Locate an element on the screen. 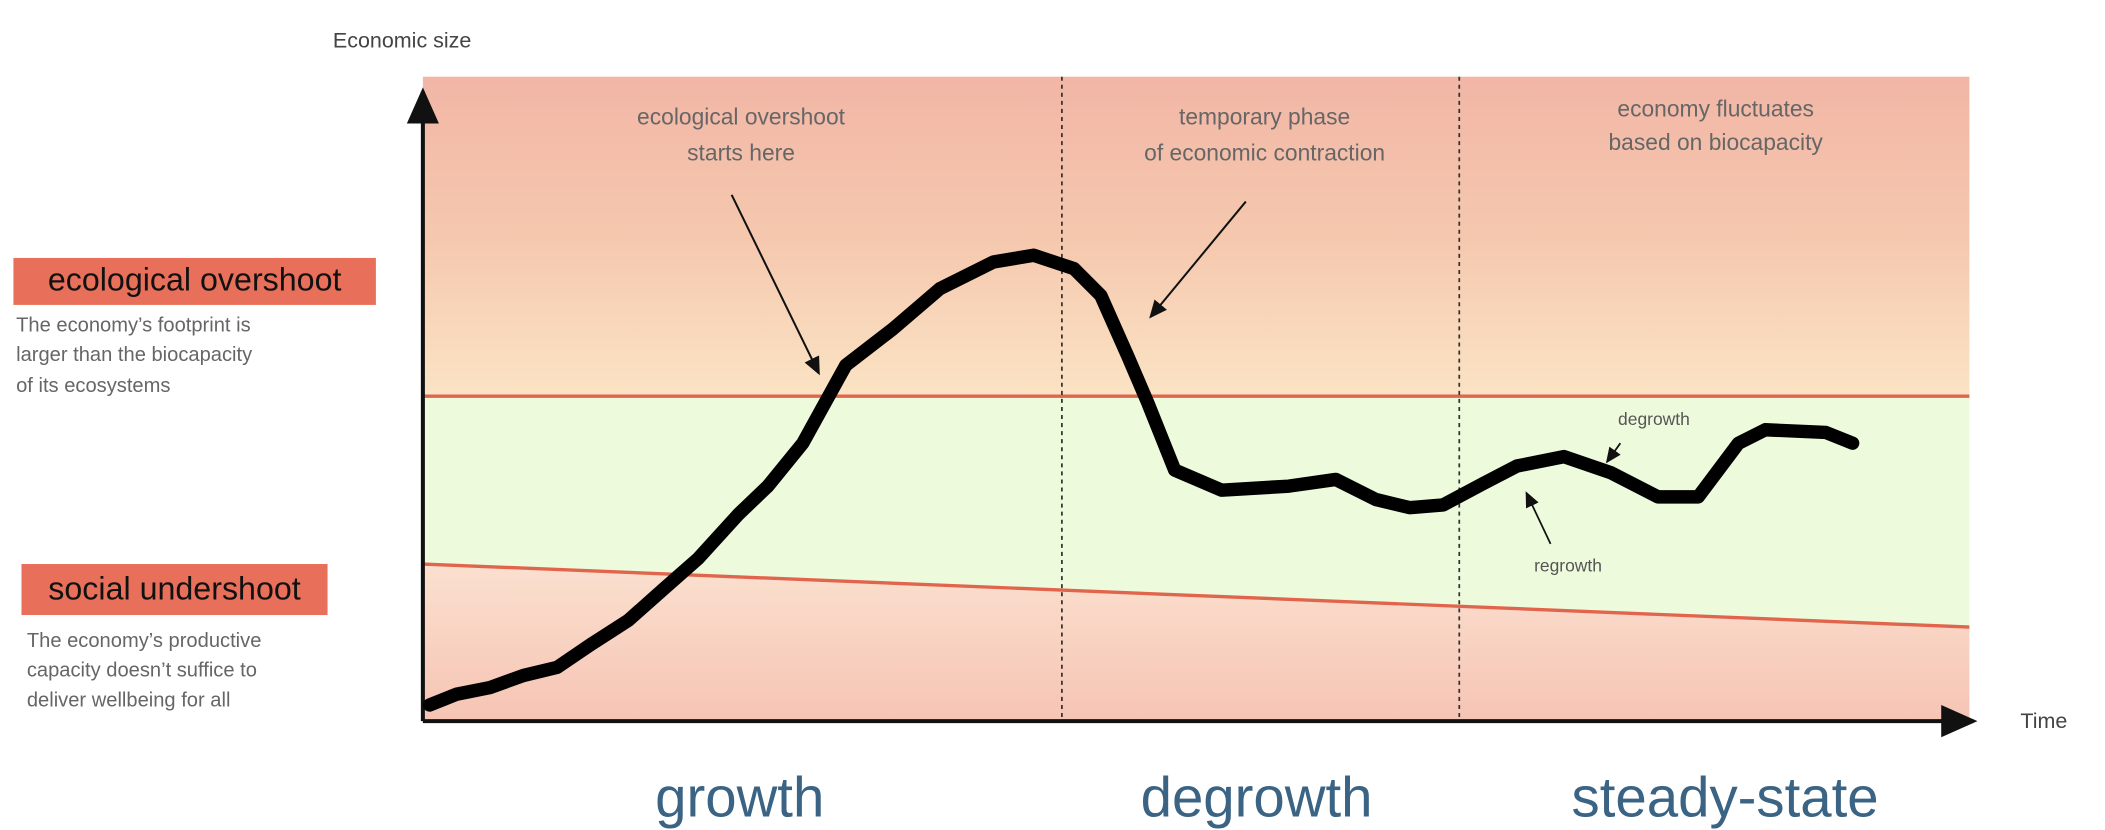  phase-label: degrowth is located at coordinates (1257, 797).